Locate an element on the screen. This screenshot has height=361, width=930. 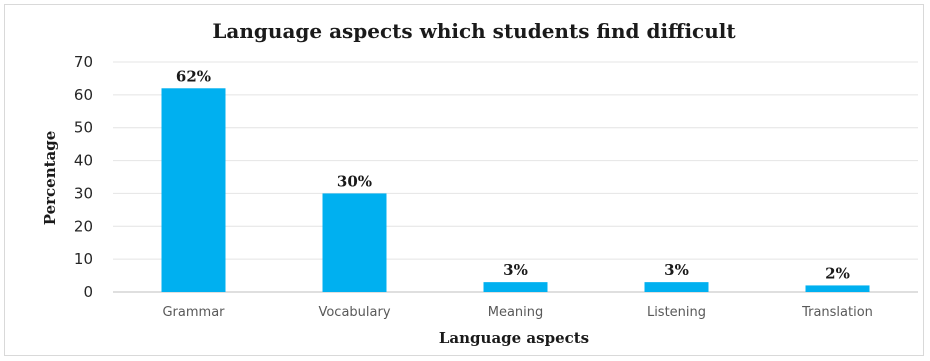
bar-listening is located at coordinates (676, 287).